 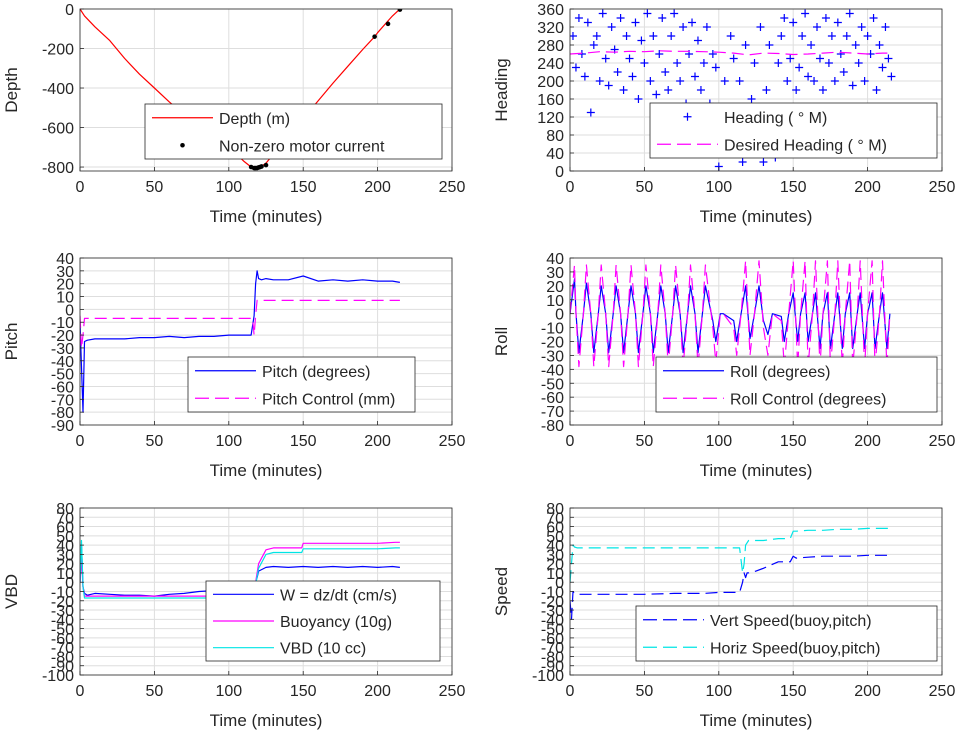 I want to click on y-axis-label: Roll, so click(x=501, y=341).